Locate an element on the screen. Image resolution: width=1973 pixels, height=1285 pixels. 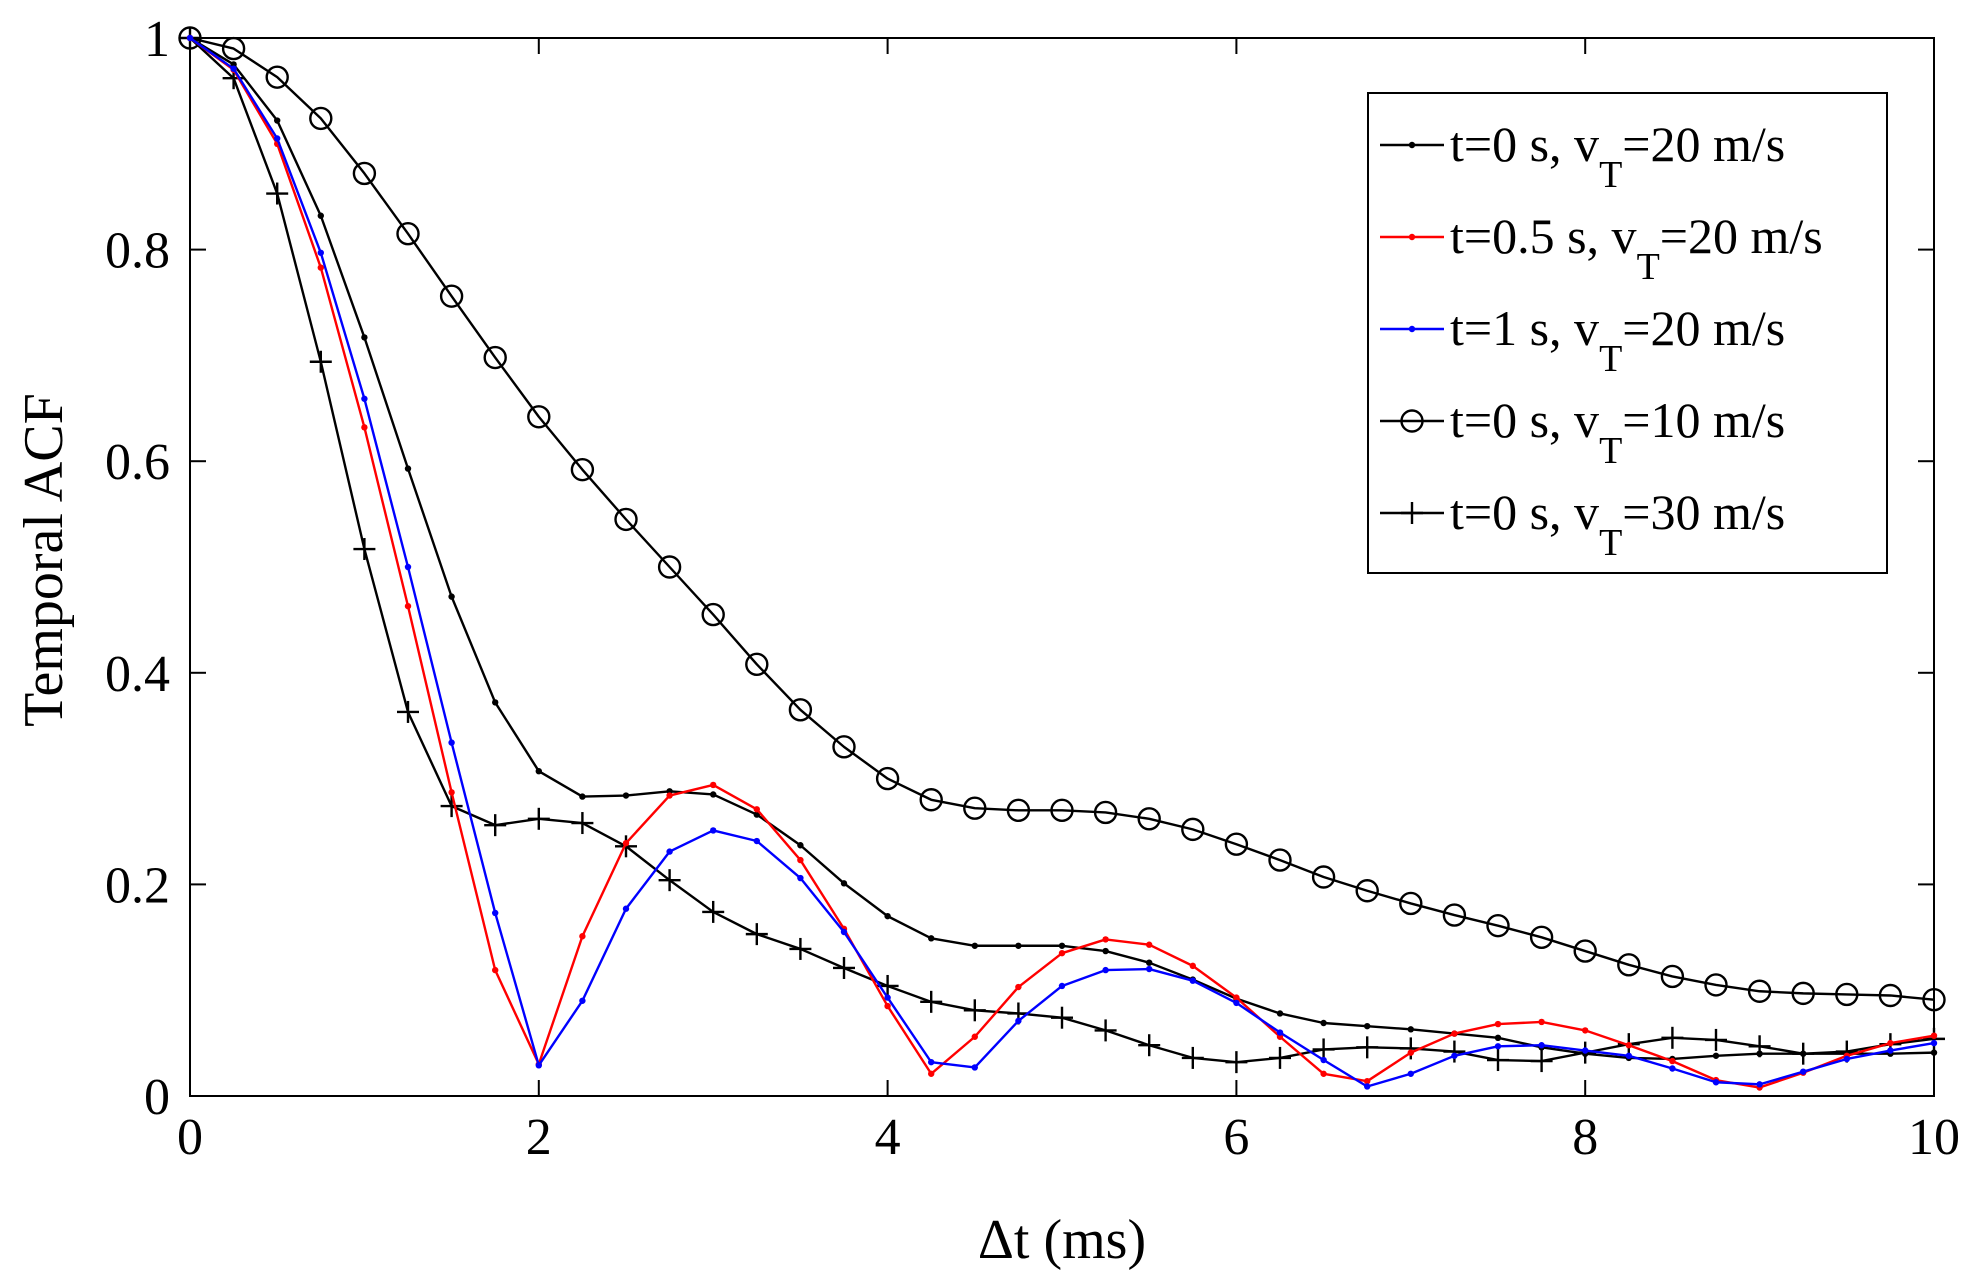
x-tick-label: 8 is located at coordinates (1585, 1137).